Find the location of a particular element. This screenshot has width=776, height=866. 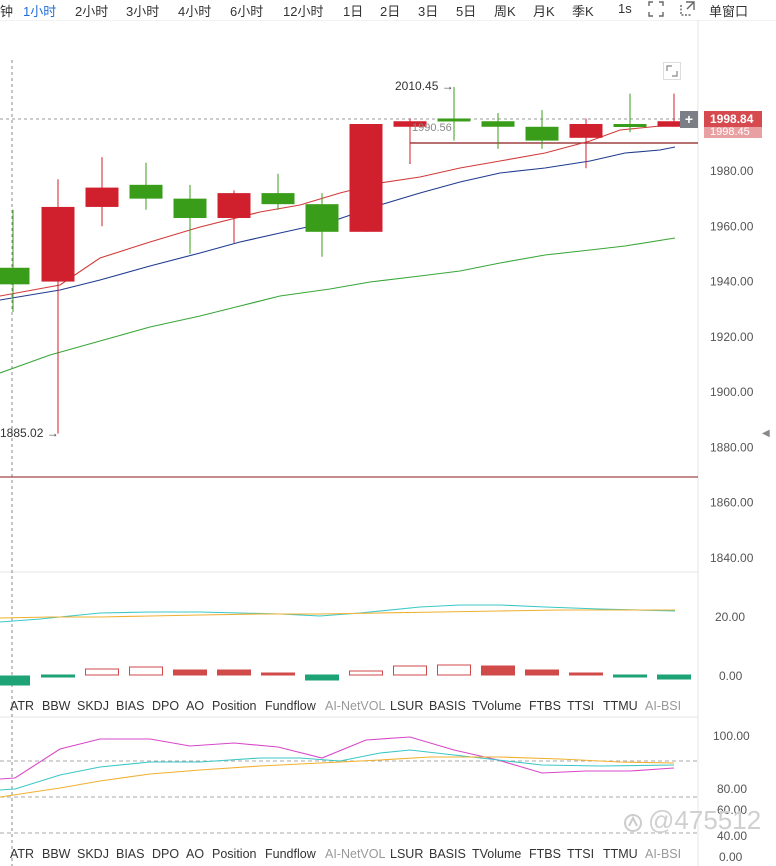

tf-week: 周K is located at coordinates (505, 11).